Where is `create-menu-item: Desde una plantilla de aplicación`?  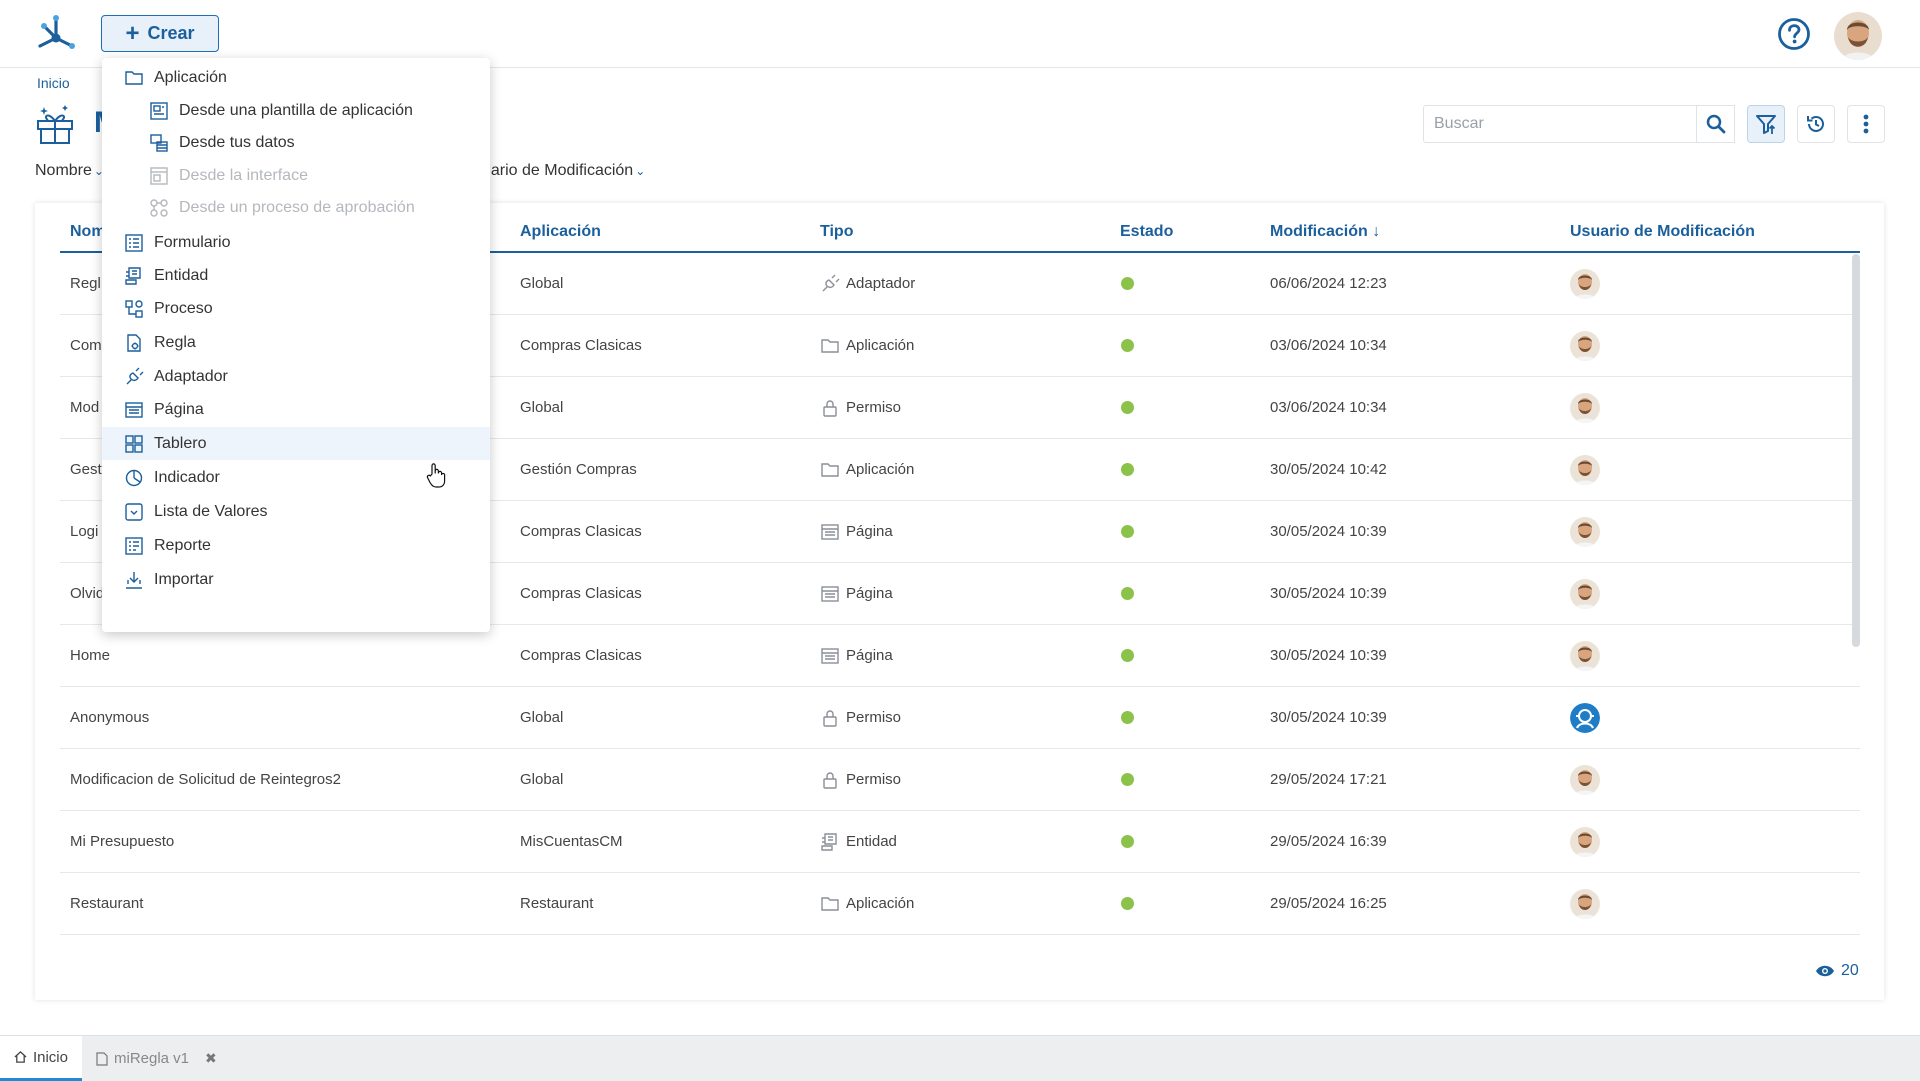
create-menu-item: Desde una plantilla de aplicación is located at coordinates (296, 110).